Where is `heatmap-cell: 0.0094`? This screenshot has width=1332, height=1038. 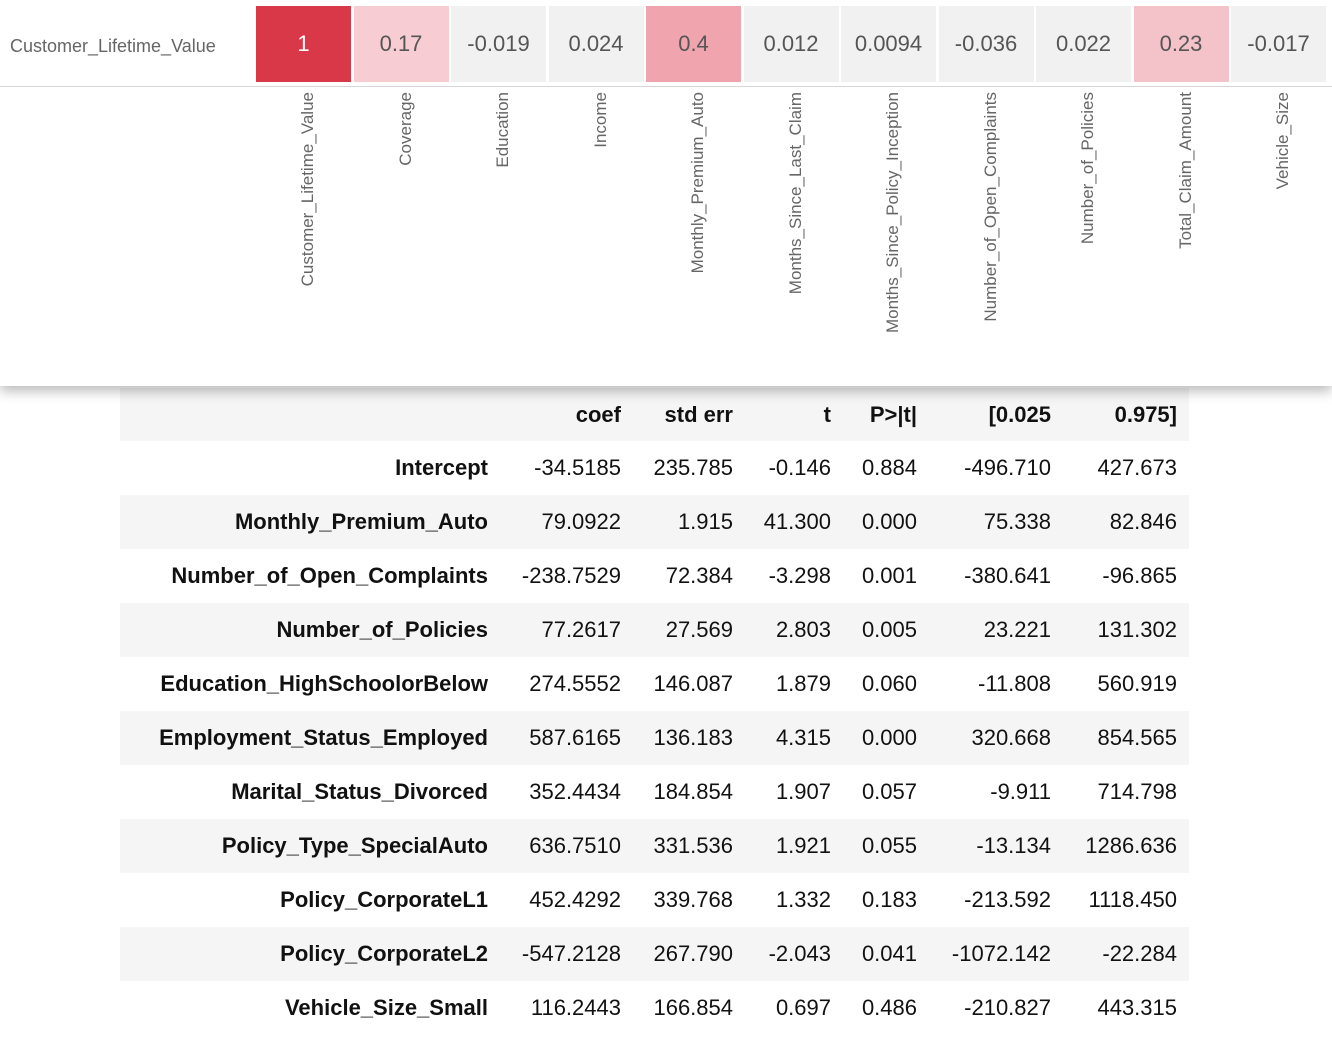 heatmap-cell: 0.0094 is located at coordinates (888, 44).